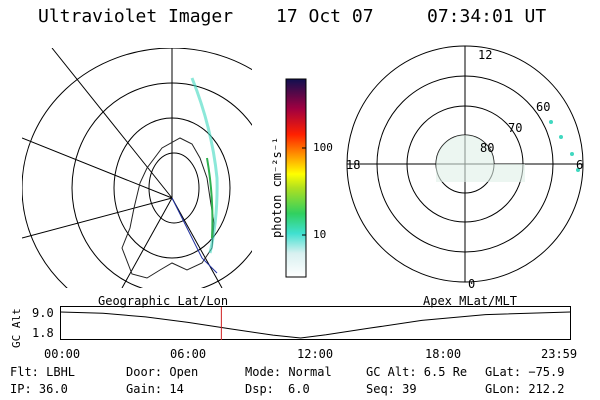 This screenshot has width=600, height=400. What do you see at coordinates (43, 333) in the screenshot?
I see `alt-ytick-low: 1.8` at bounding box center [43, 333].